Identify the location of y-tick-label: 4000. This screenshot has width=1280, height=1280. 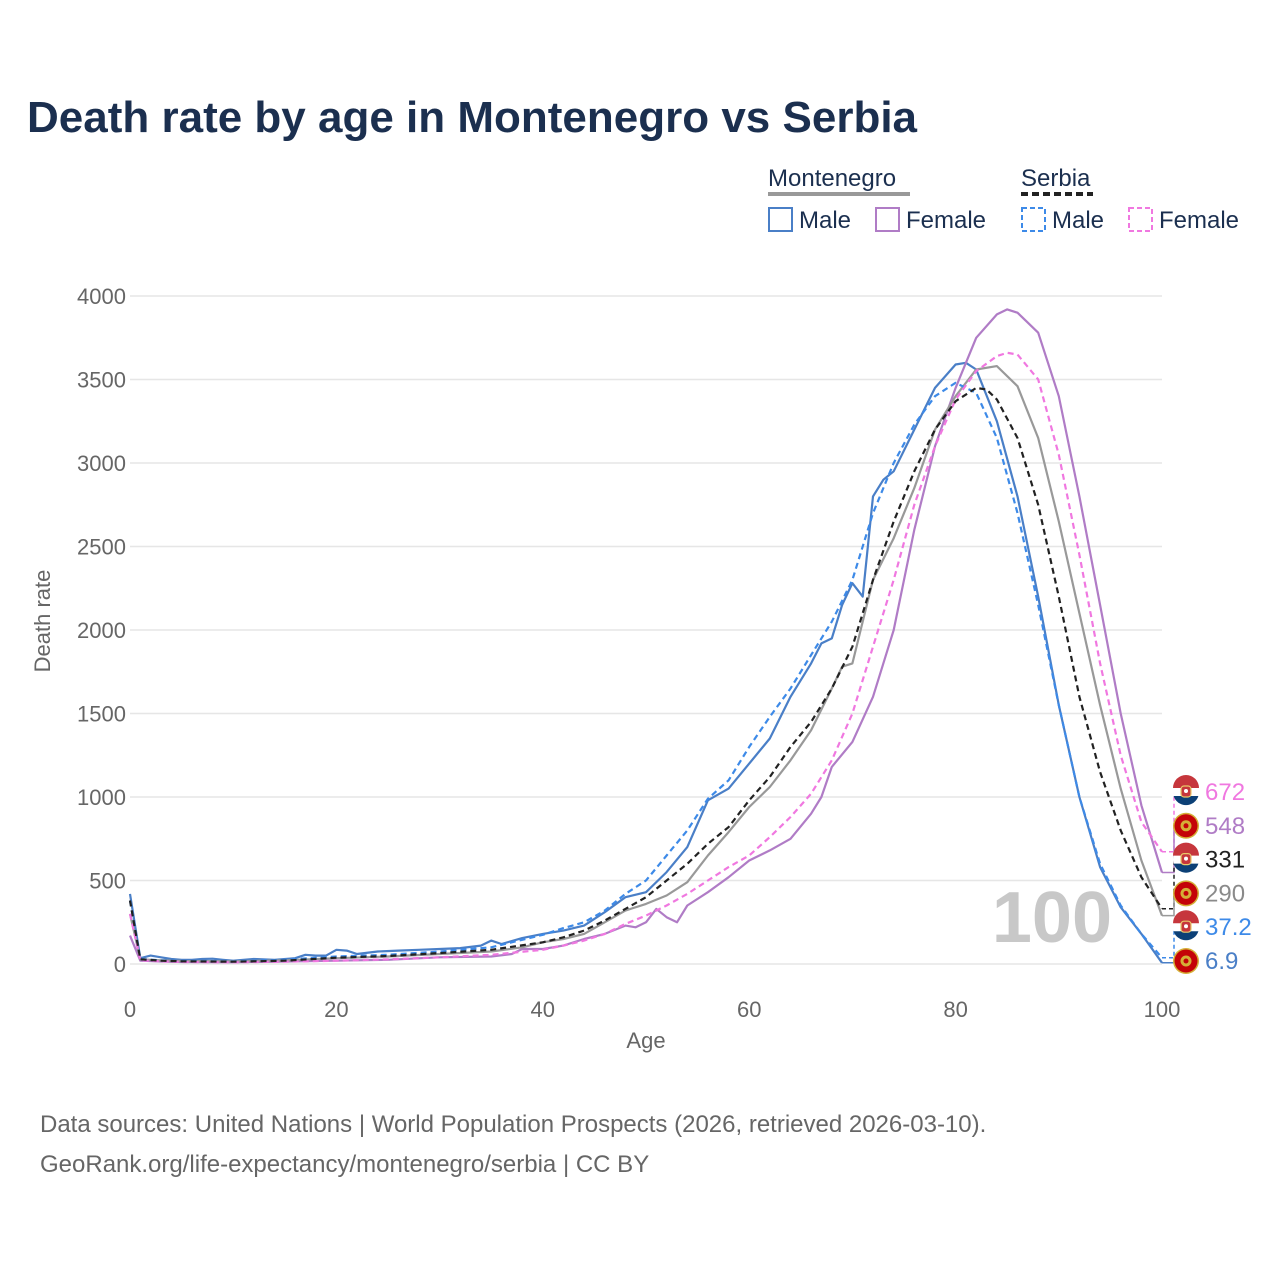
(101, 296).